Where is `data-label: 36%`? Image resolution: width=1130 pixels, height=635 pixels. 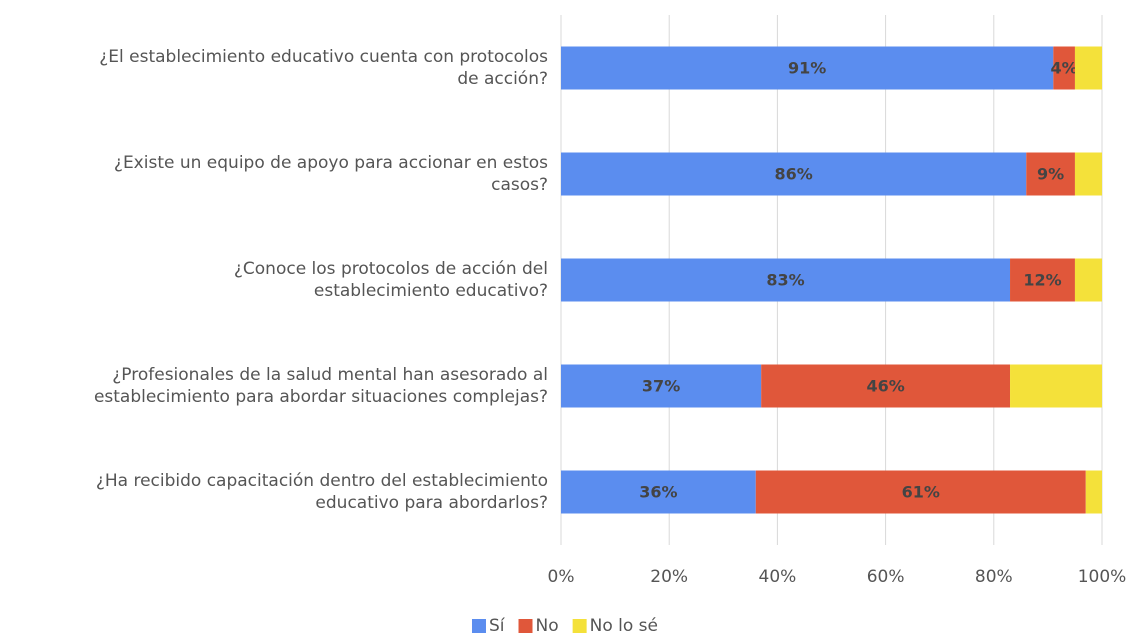
data-label: 36% is located at coordinates (658, 492).